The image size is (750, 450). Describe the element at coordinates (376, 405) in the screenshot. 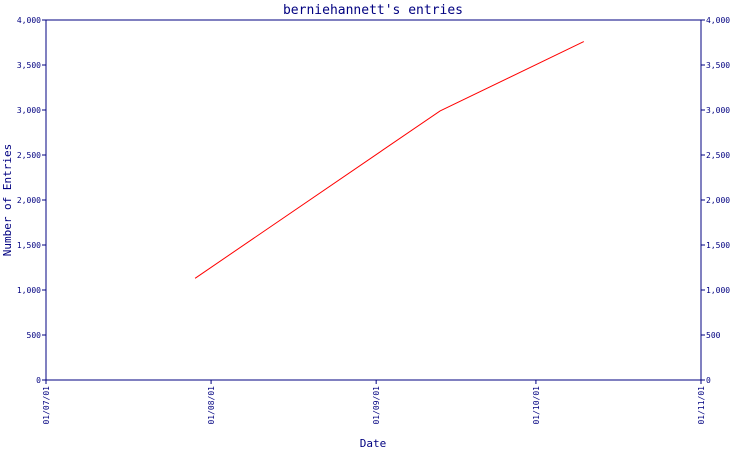

I see `x-tick-label: 01/09/01` at that location.